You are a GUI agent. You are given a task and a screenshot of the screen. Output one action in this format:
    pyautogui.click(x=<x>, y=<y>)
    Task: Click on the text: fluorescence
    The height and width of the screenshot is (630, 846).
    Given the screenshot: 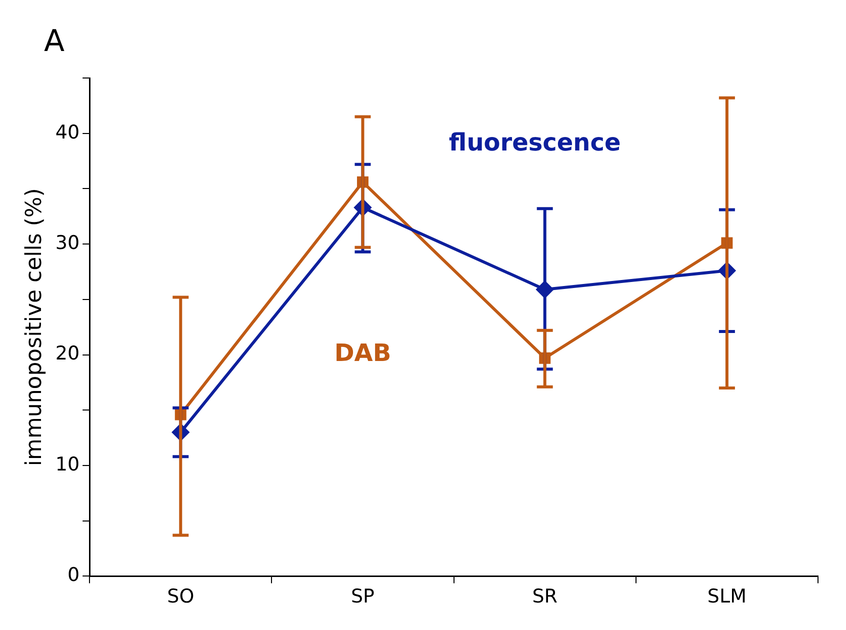 What is the action you would take?
    pyautogui.click(x=534, y=142)
    